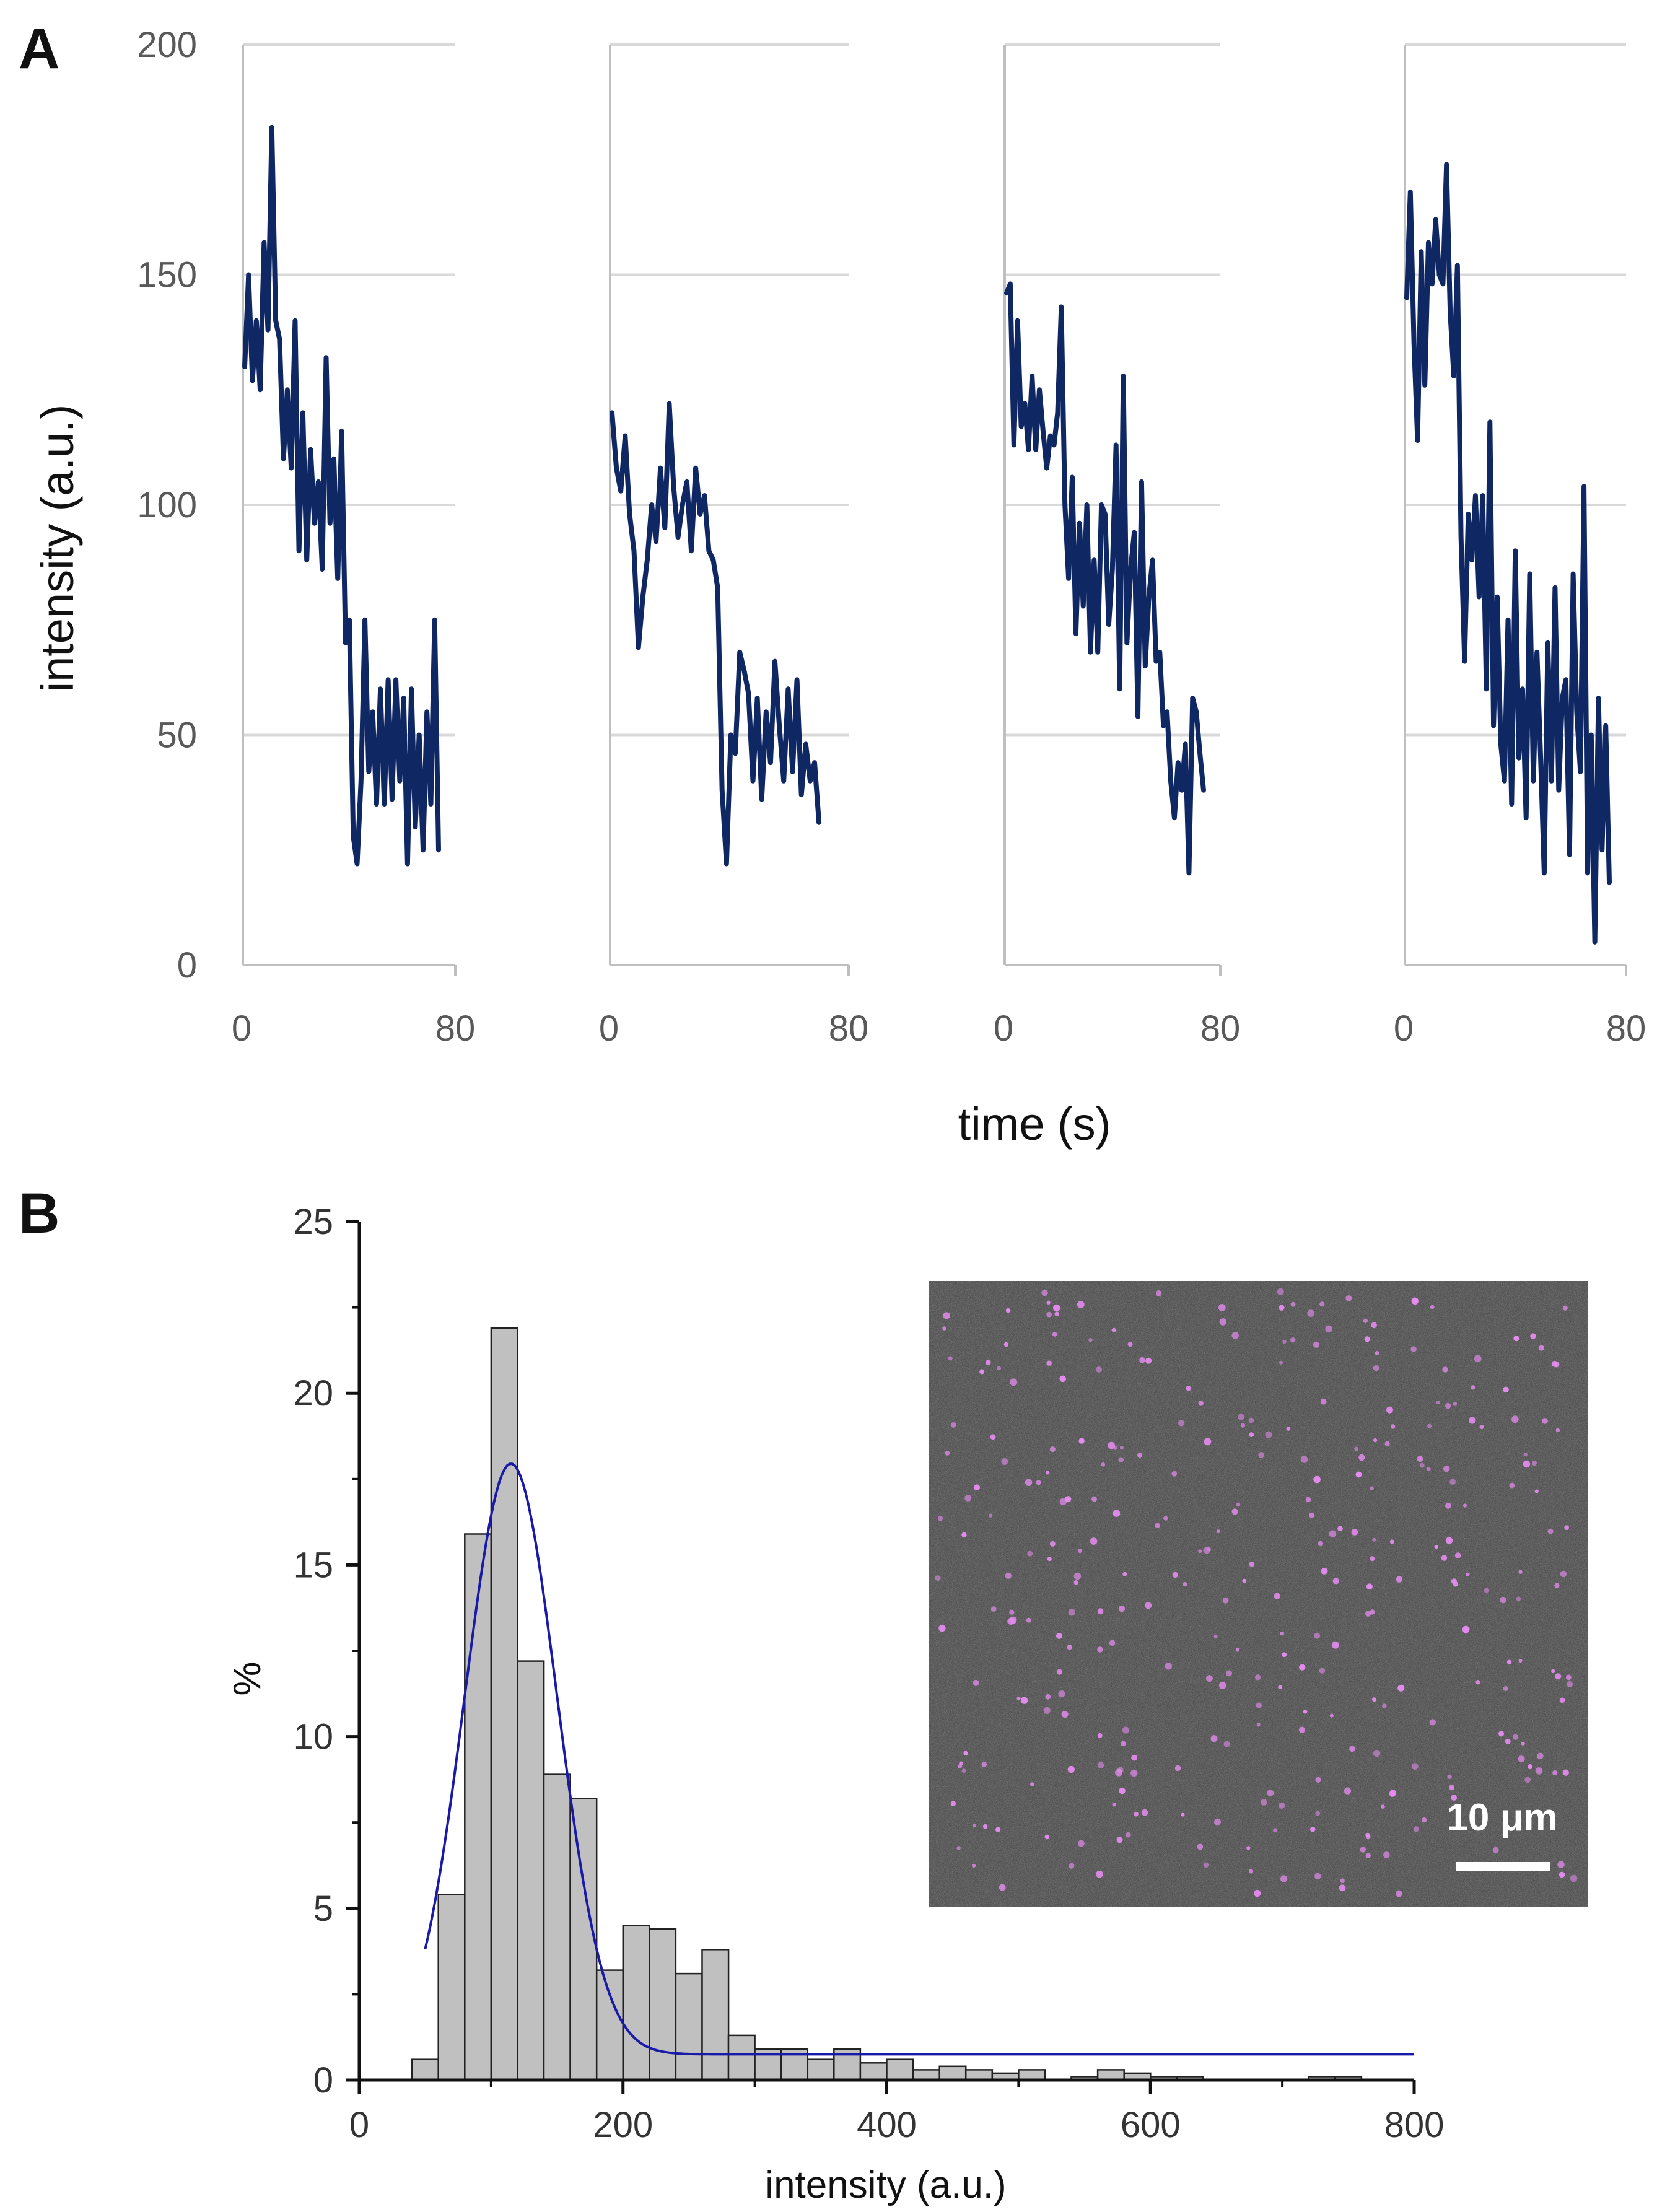 This screenshot has height=2212, width=1670. I want to click on panel-label-b: B, so click(39, 1213).